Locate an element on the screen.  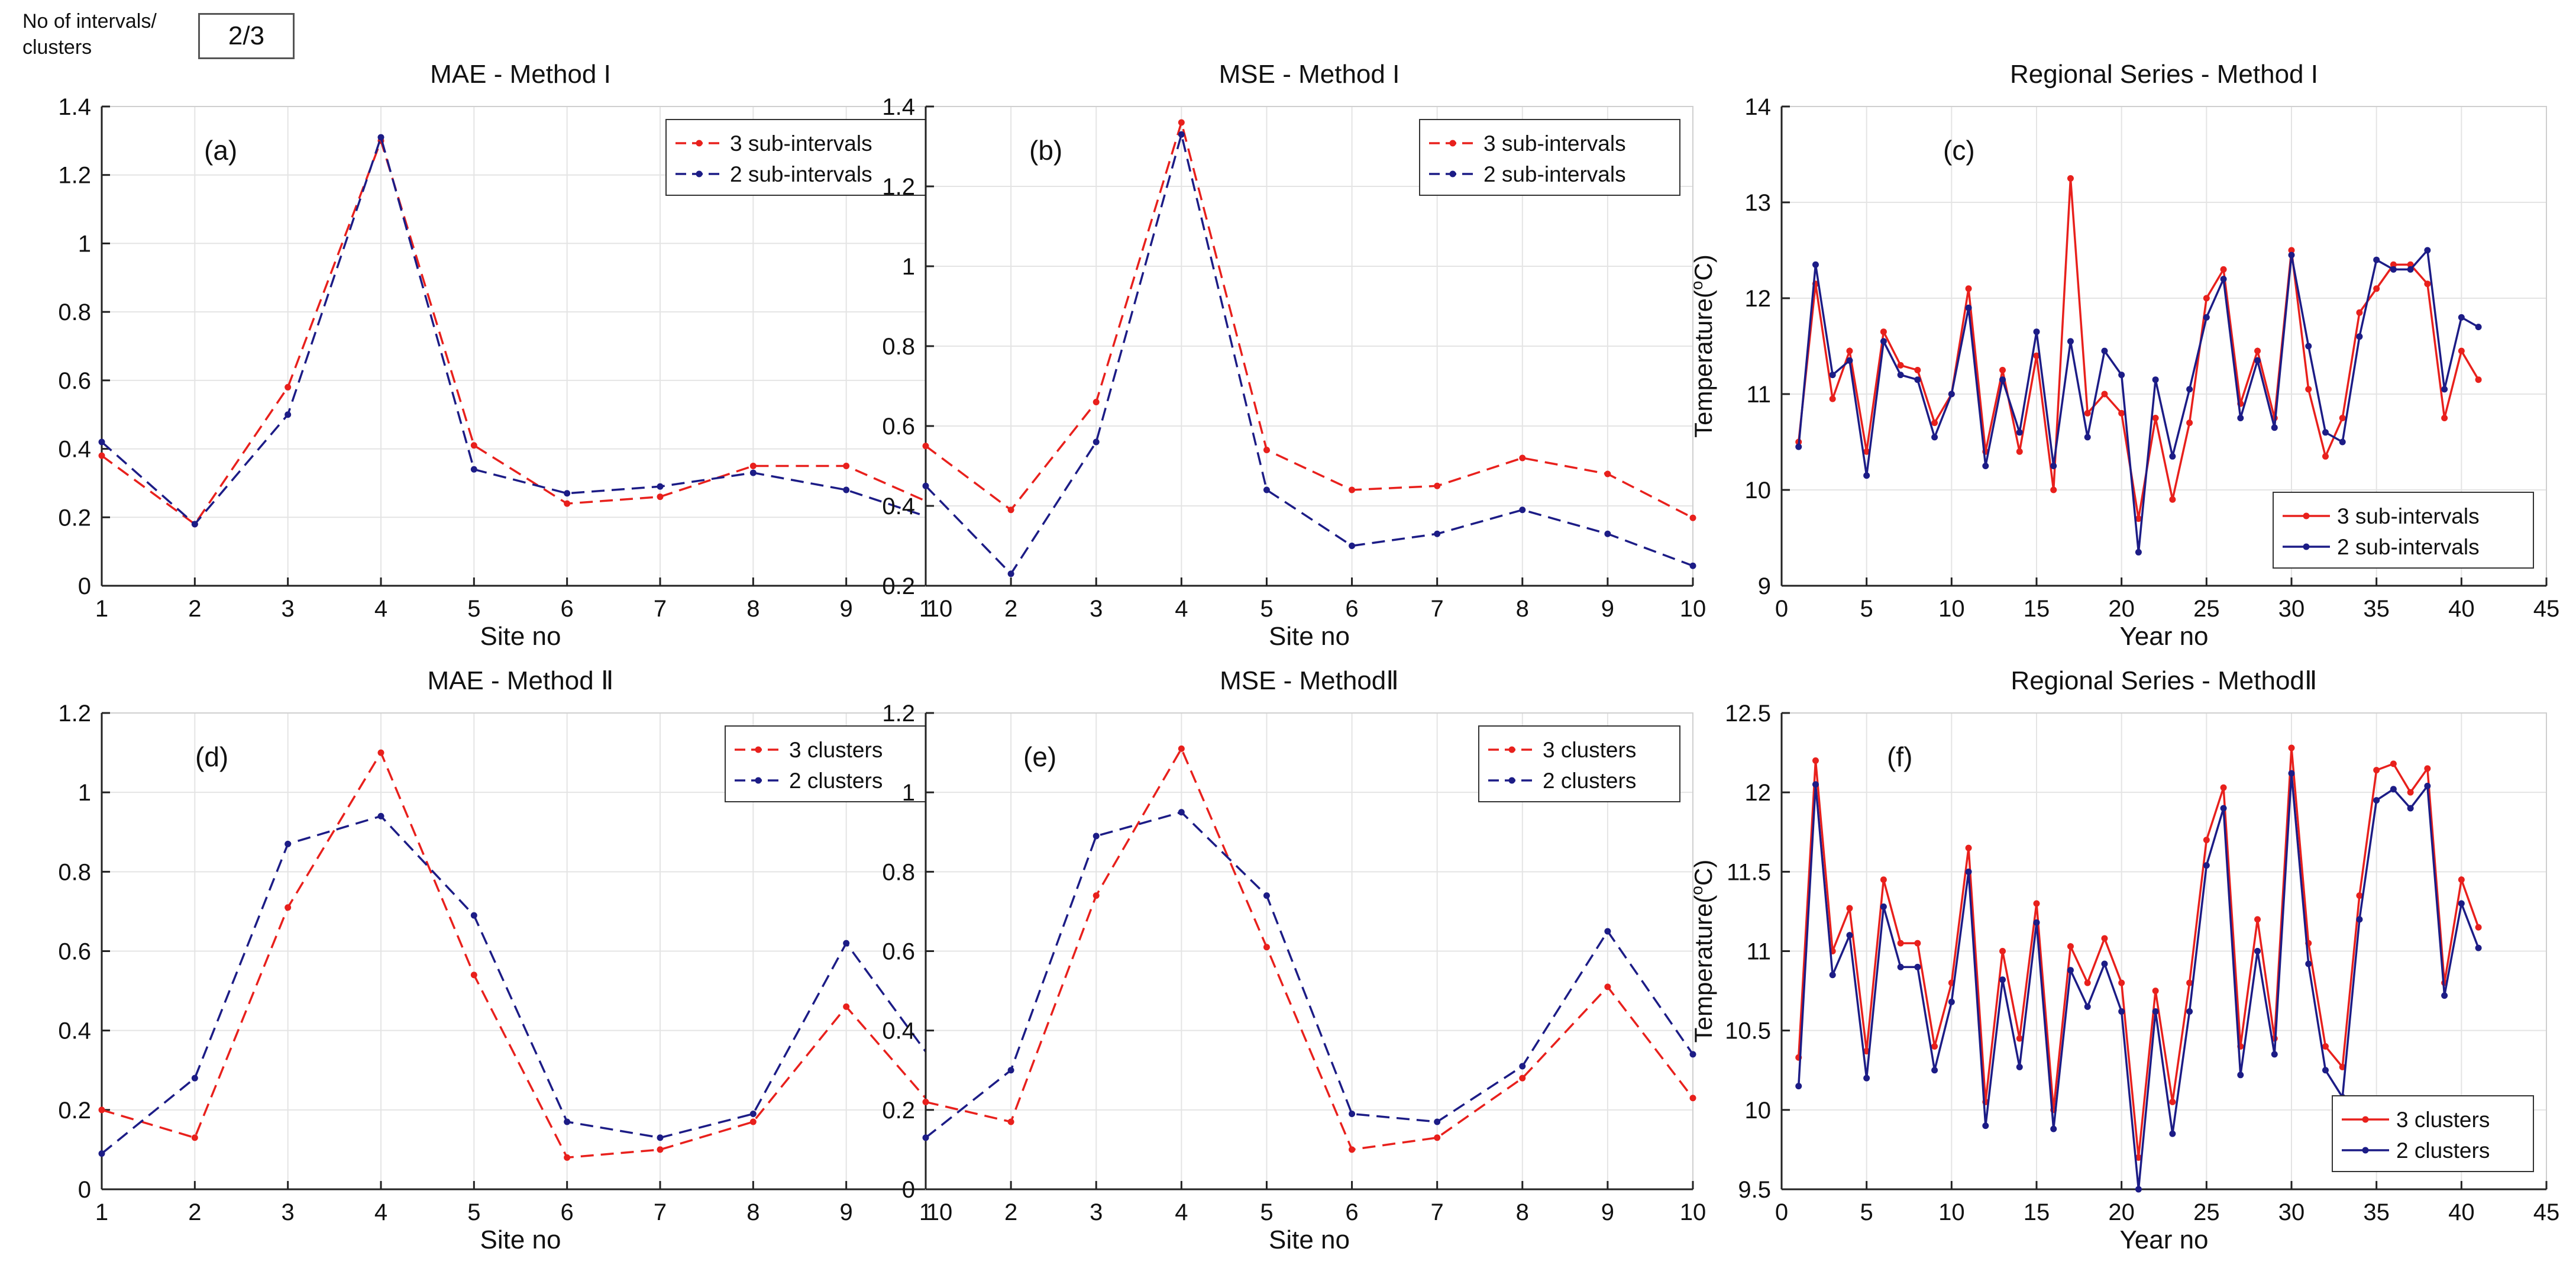
legend-box is located at coordinates (2403, 530).